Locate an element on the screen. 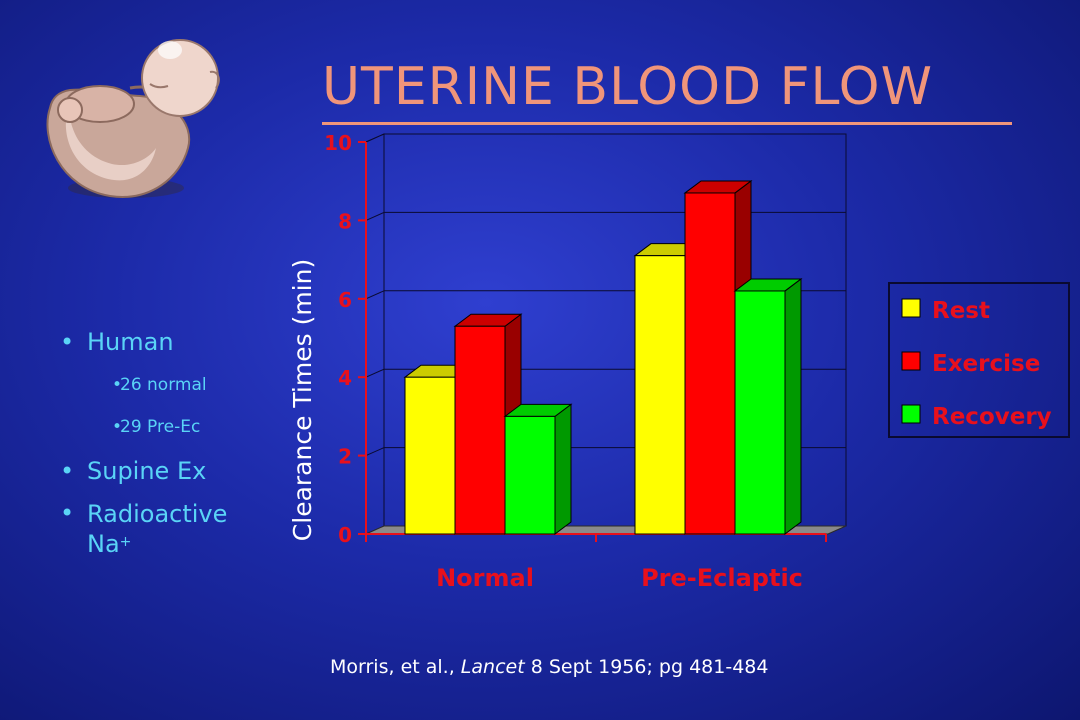 Image resolution: width=1080 pixels, height=720 pixels. baby-illustration is located at coordinates (133, 118).